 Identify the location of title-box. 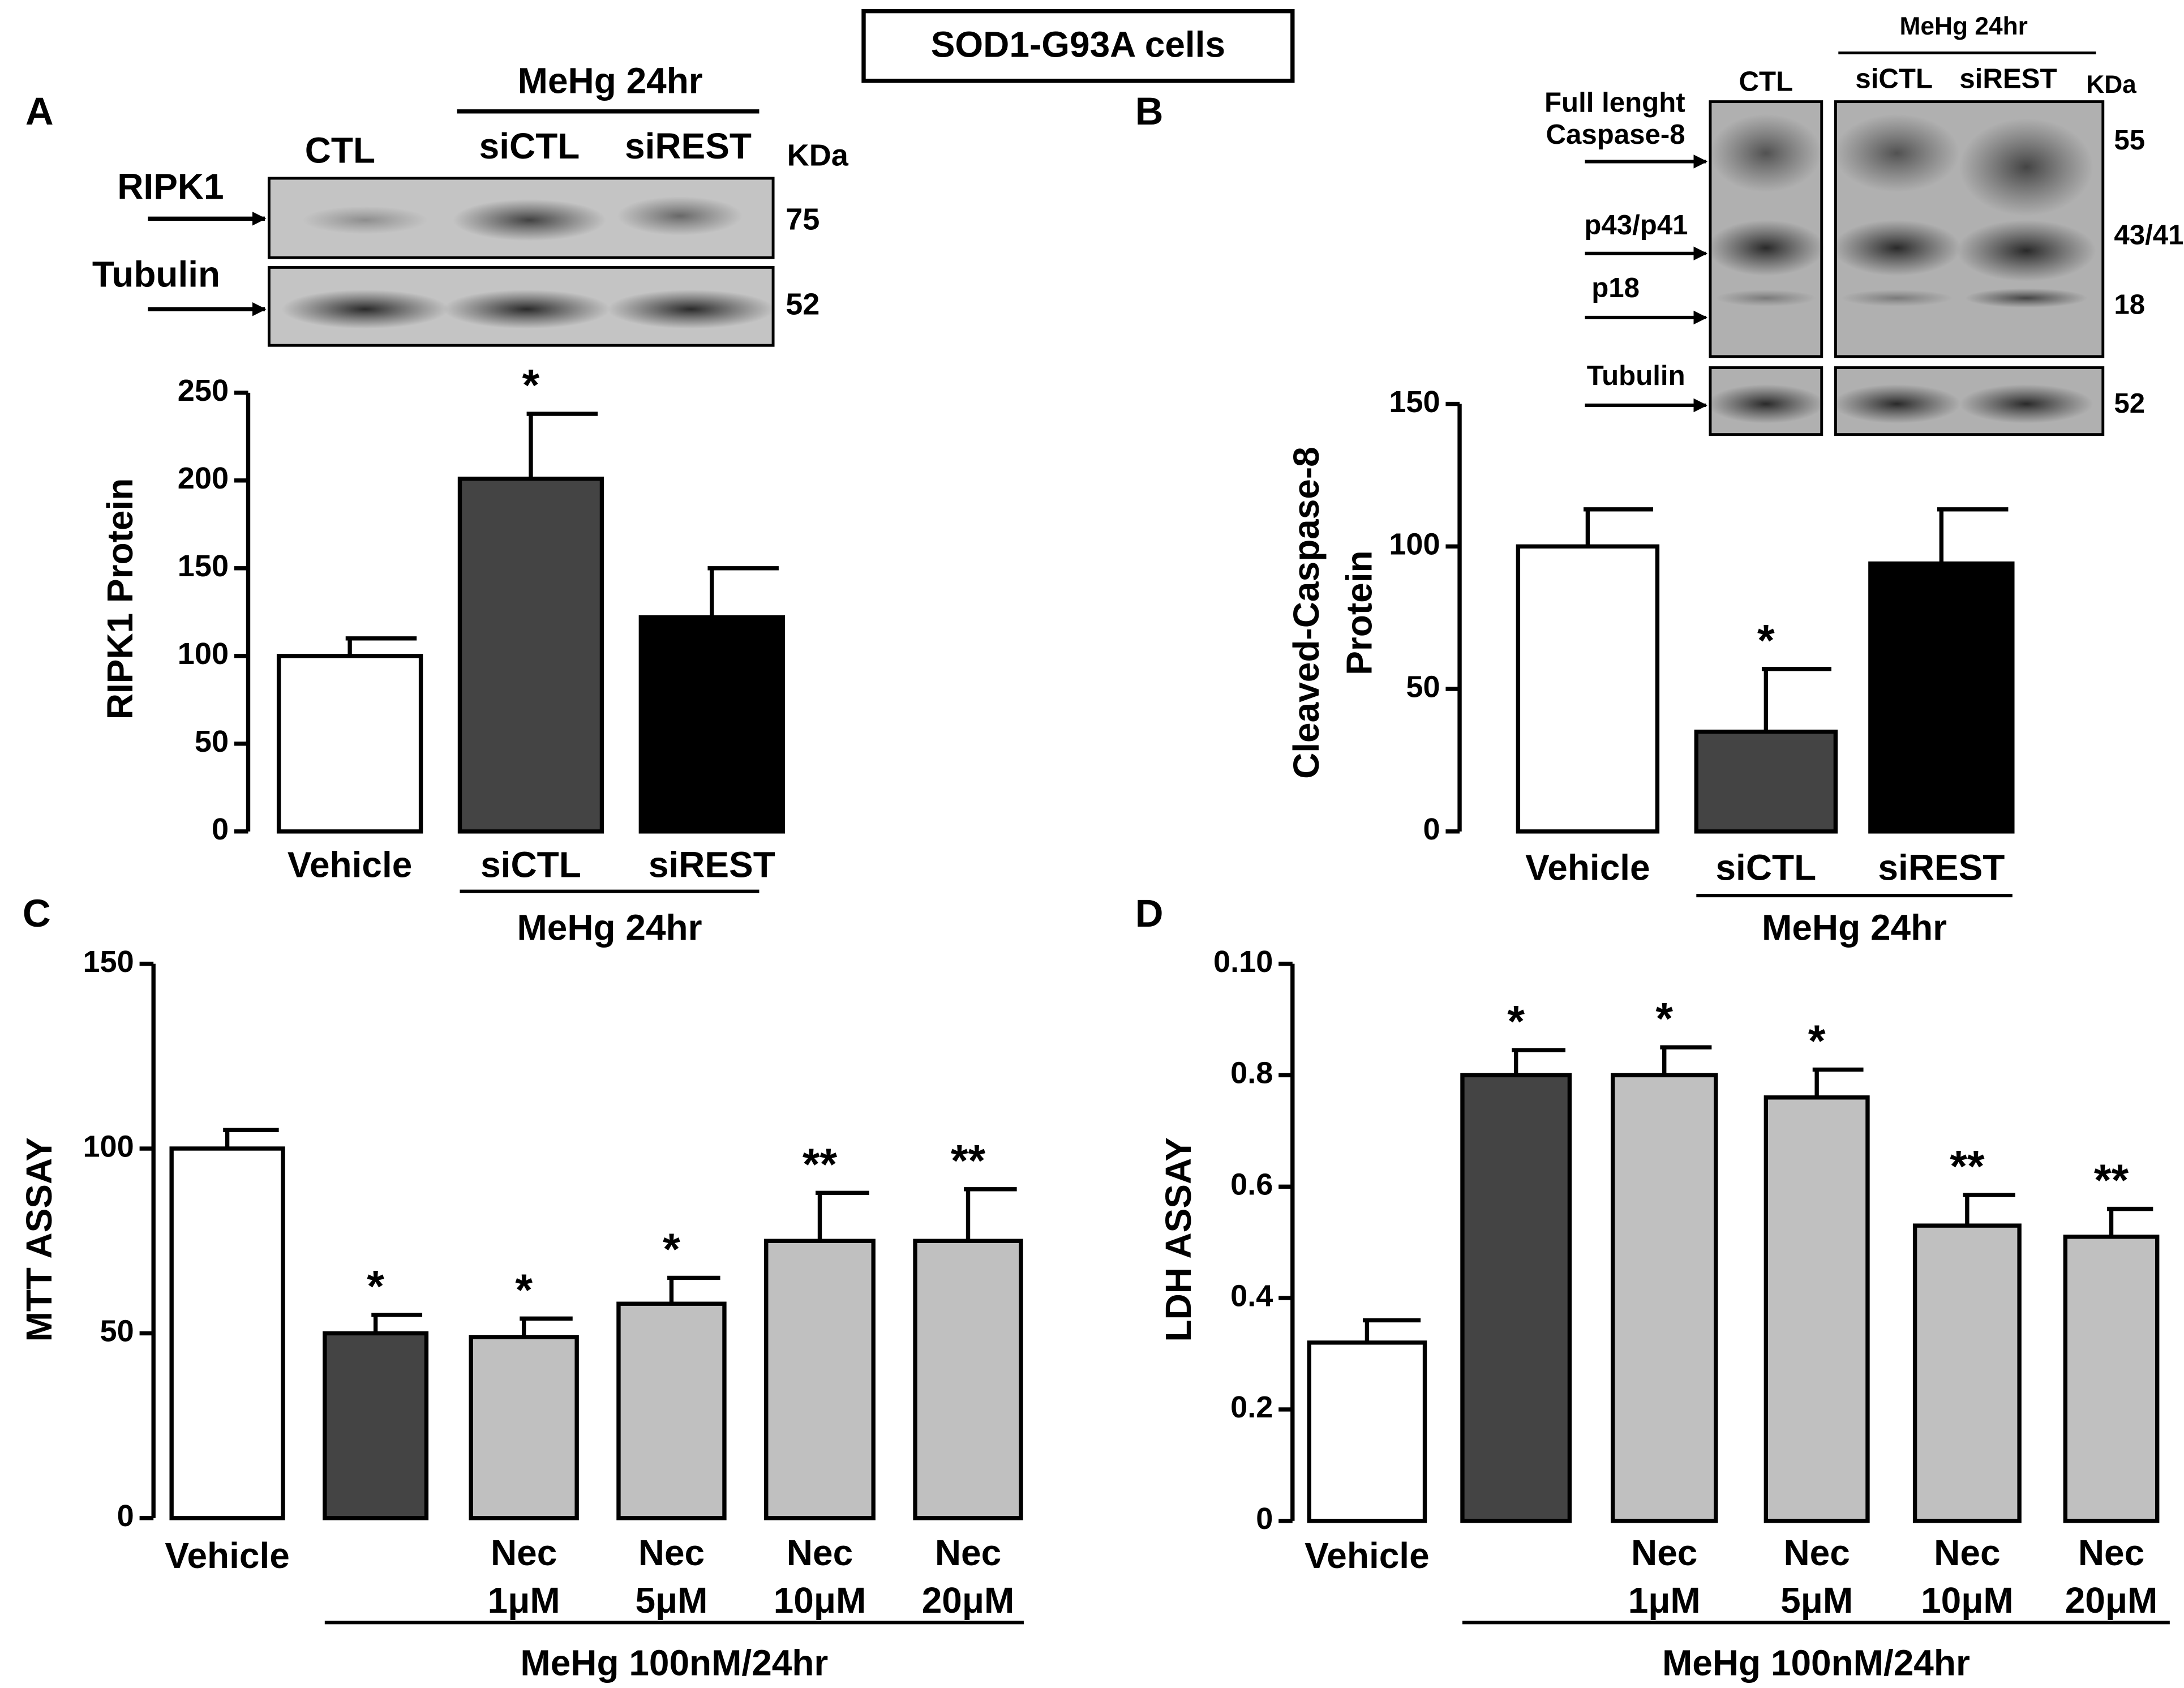
(1078, 45).